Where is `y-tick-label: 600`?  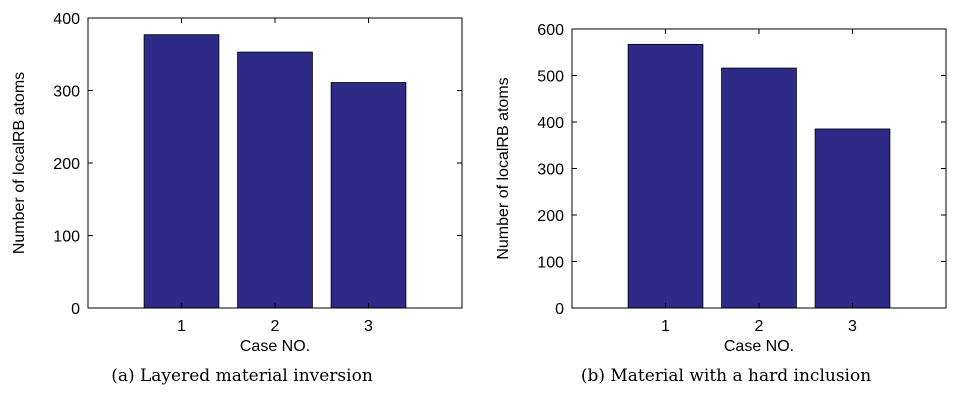
y-tick-label: 600 is located at coordinates (550, 30).